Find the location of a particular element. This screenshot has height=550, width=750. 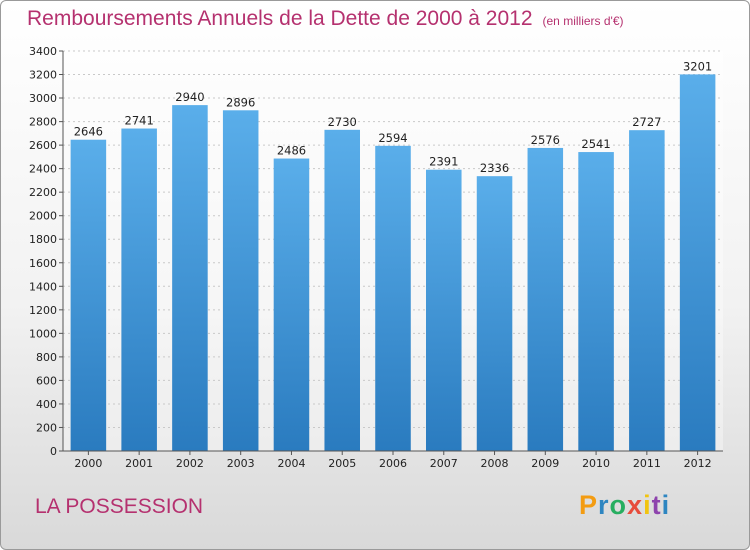

x-tick-label: 2002 is located at coordinates (190, 463).